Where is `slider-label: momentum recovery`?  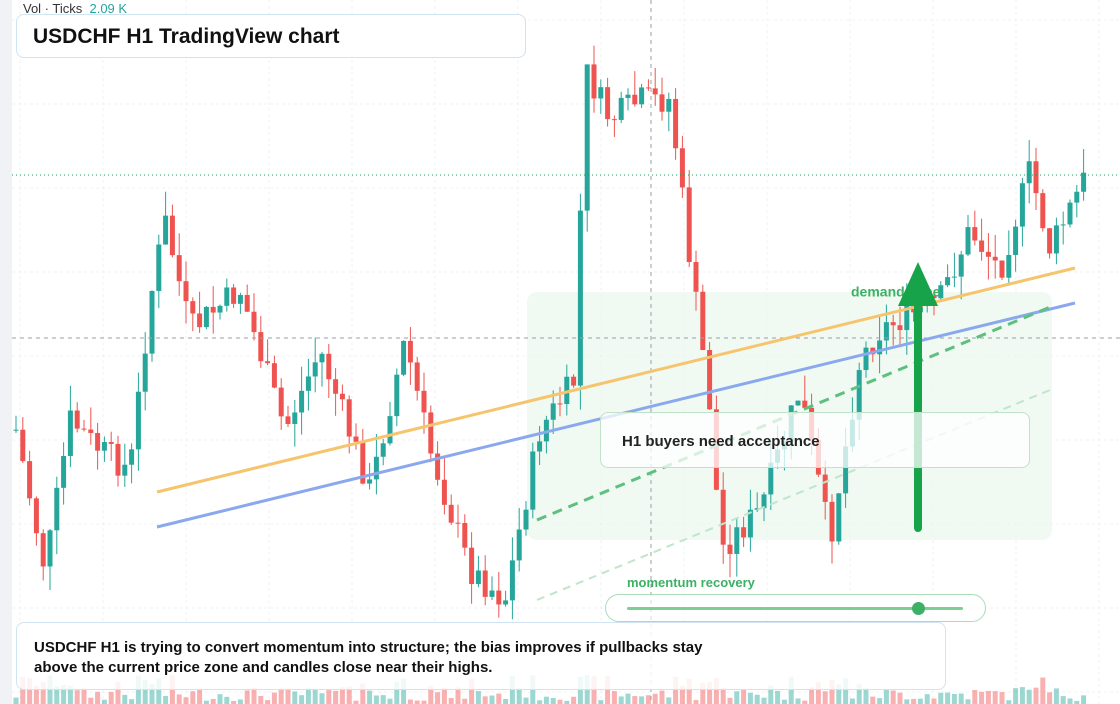
slider-label: momentum recovery is located at coordinates (691, 582).